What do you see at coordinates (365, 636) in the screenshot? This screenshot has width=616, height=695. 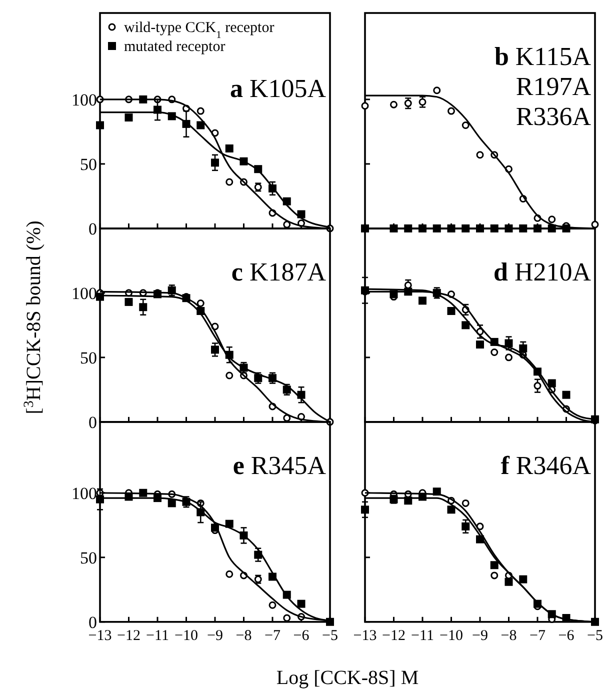 I see `x-tick-label: −13` at bounding box center [365, 636].